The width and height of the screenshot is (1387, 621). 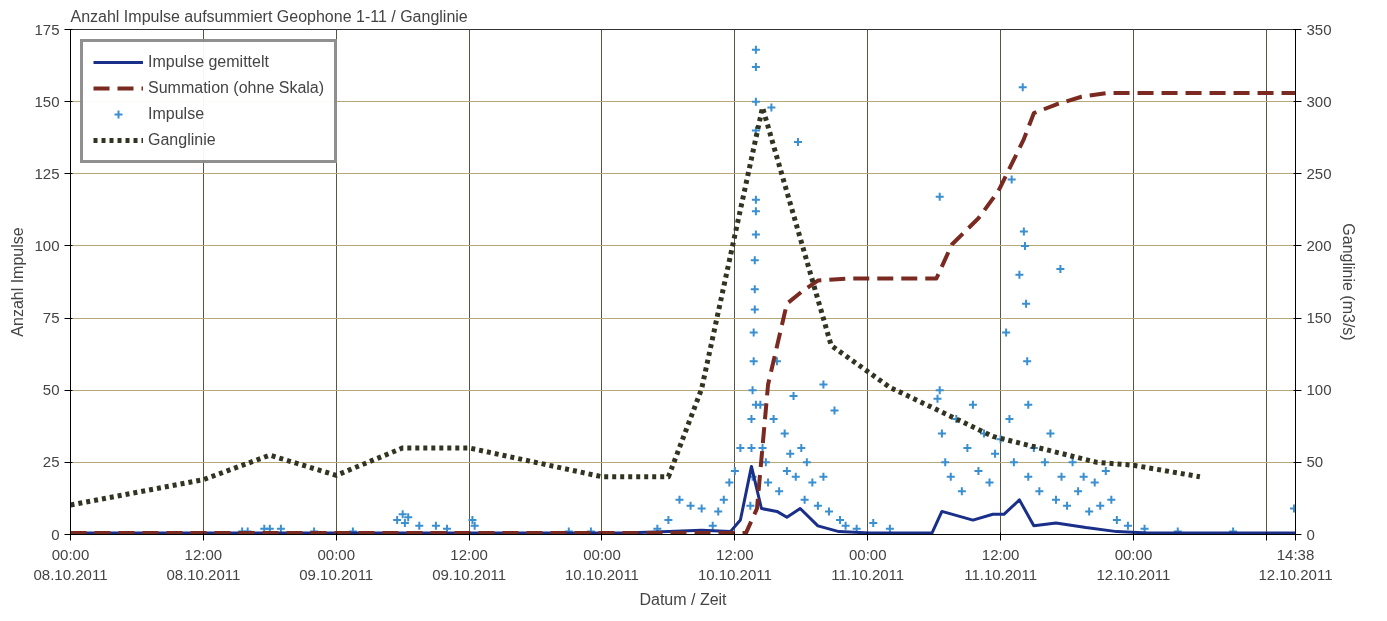 What do you see at coordinates (1319, 390) in the screenshot?
I see `y2-tick-label: 100` at bounding box center [1319, 390].